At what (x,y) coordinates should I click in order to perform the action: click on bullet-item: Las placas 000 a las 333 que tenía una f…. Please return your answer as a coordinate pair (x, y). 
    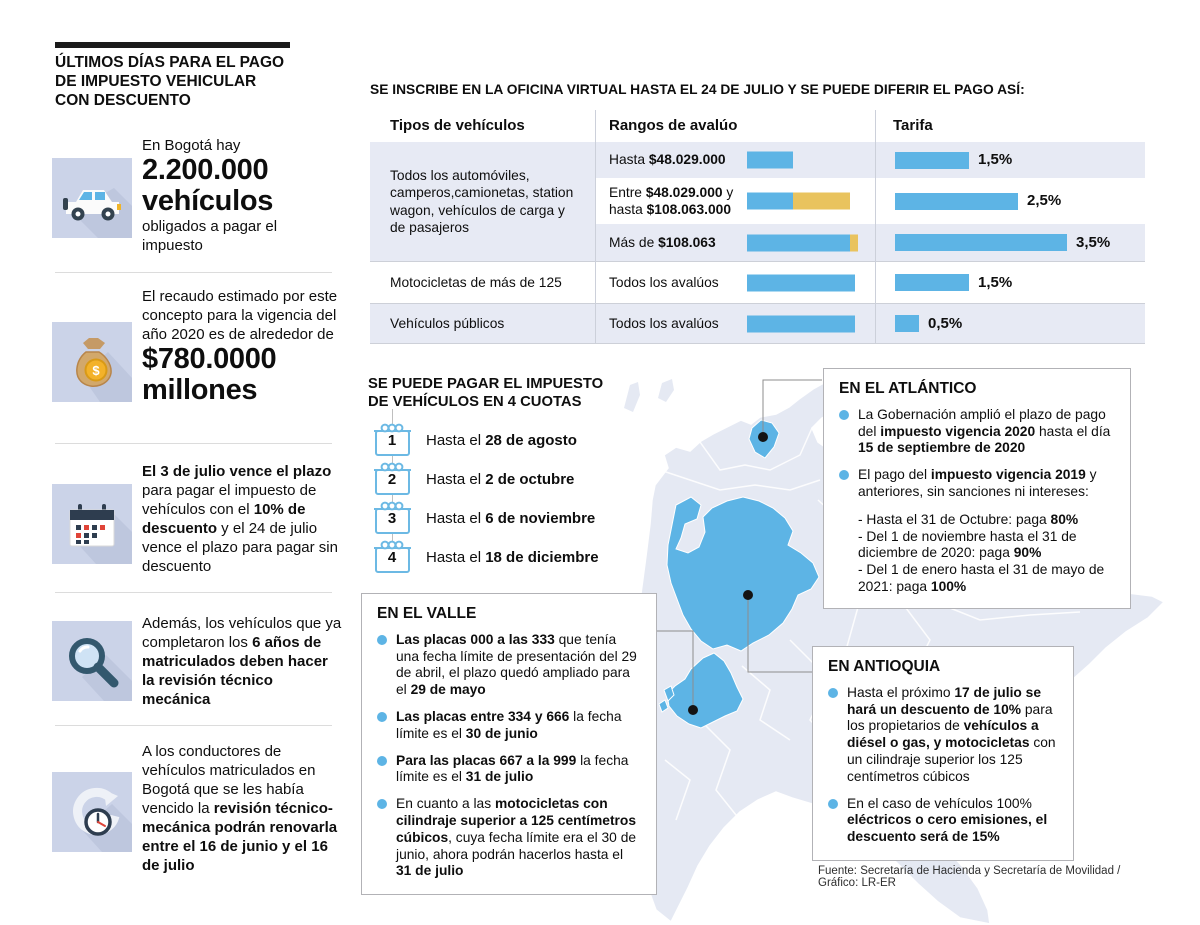
    Looking at the image, I should click on (509, 665).